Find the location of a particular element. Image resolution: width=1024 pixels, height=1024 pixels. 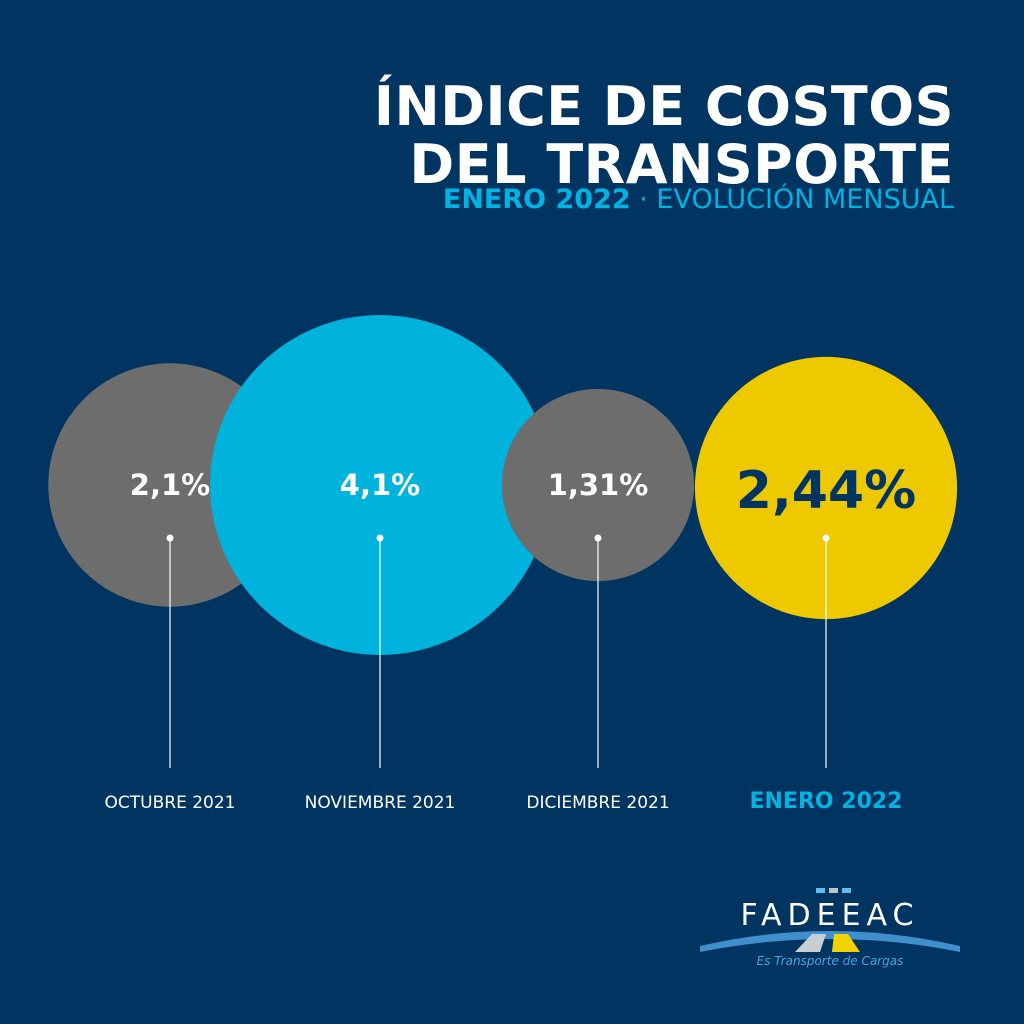

logo-tagline: Es Transporte de Cargas is located at coordinates (830, 961).